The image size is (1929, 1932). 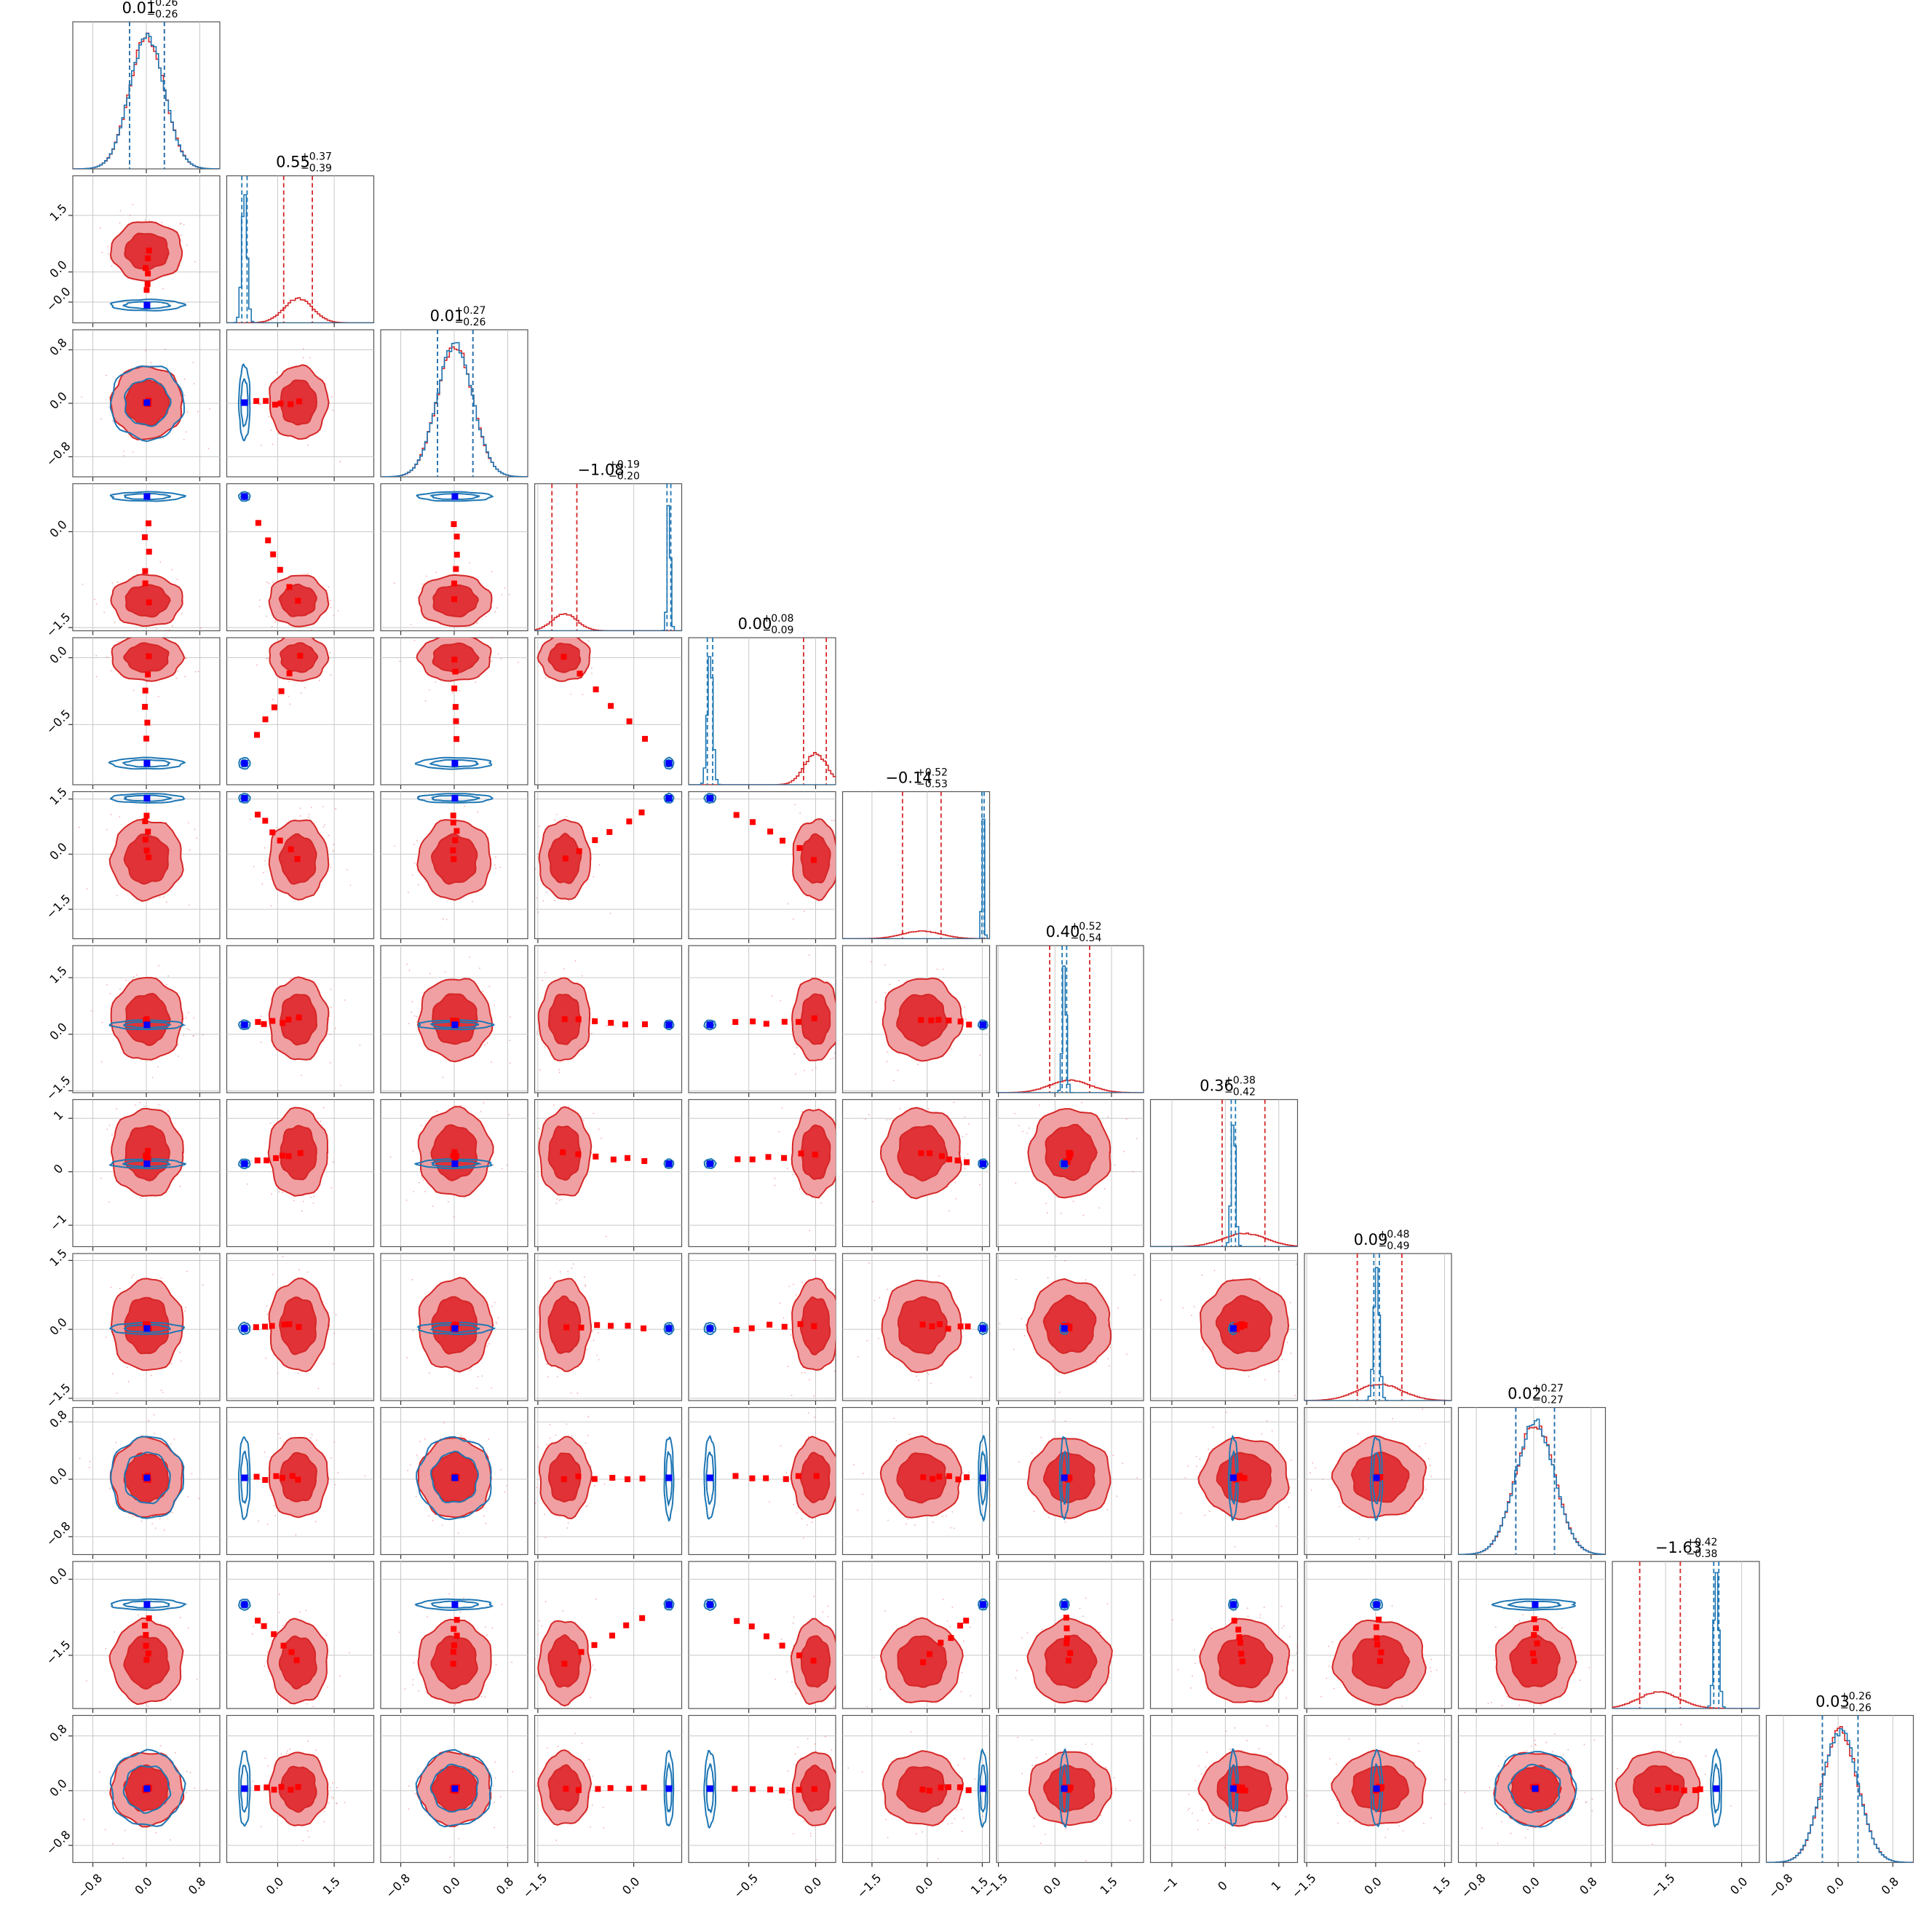 What do you see at coordinates (1224, 1163) in the screenshot?
I see `panel-7-7: 0.36+0.38−0.42` at bounding box center [1224, 1163].